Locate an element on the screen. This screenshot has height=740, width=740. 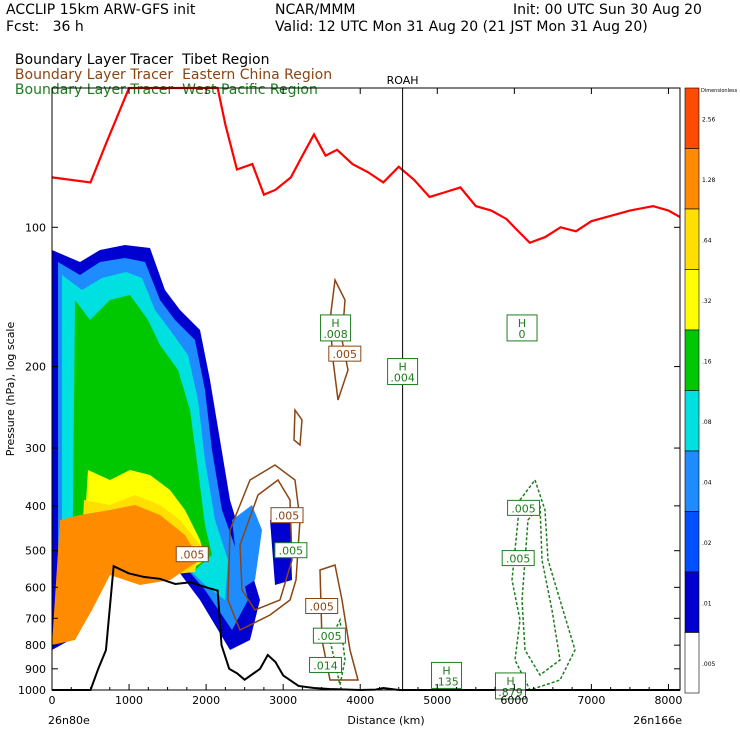
contour-label-6: .005 is located at coordinates (345, 353).